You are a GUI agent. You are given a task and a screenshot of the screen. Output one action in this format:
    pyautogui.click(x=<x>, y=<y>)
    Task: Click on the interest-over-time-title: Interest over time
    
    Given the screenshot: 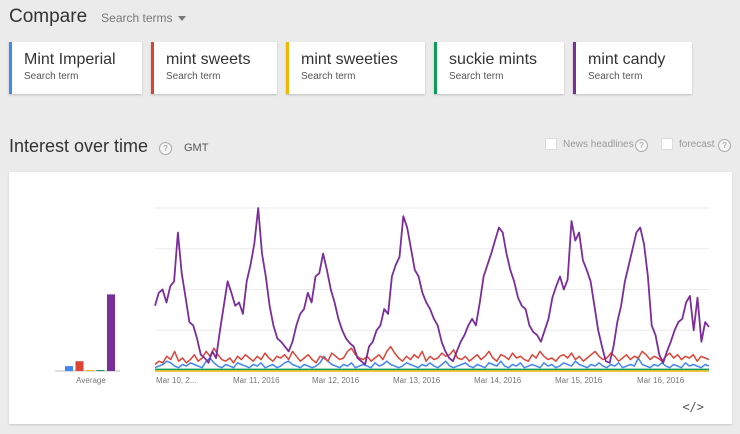 What is the action you would take?
    pyautogui.click(x=79, y=146)
    